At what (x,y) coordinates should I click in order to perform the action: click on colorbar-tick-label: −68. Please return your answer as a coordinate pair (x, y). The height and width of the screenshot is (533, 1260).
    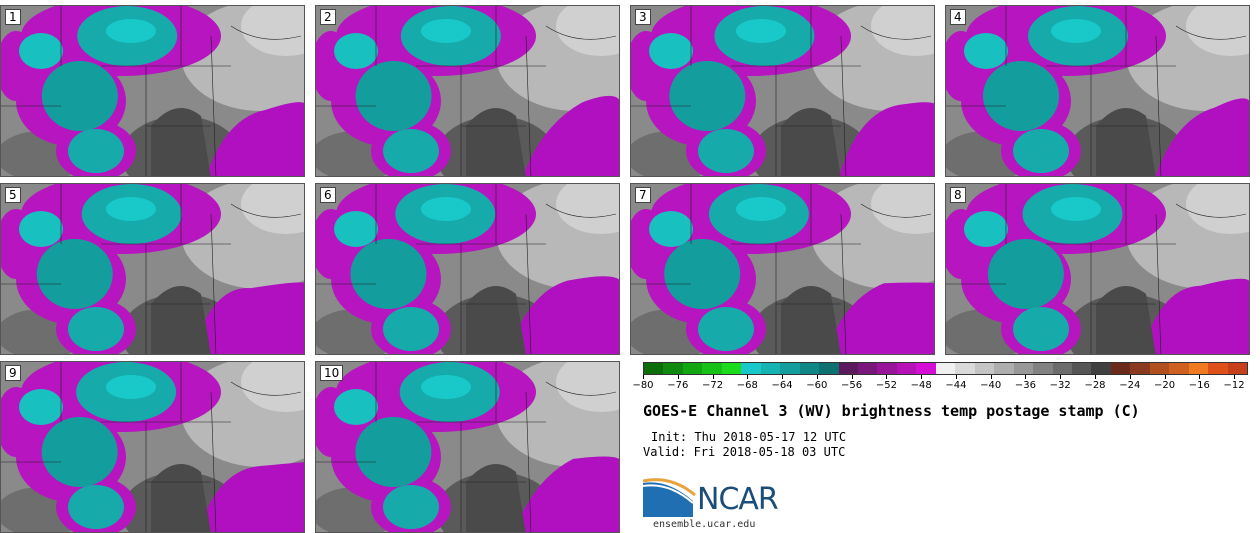
    Looking at the image, I should click on (747, 385).